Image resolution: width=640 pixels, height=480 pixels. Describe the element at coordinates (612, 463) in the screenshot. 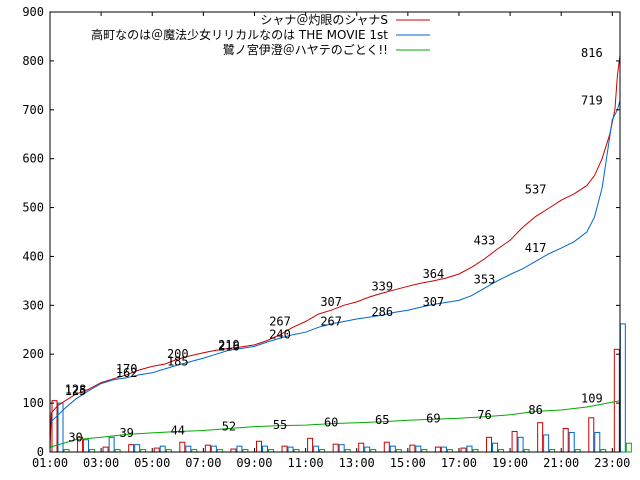

I see `x-tick-label: 23:00` at that location.